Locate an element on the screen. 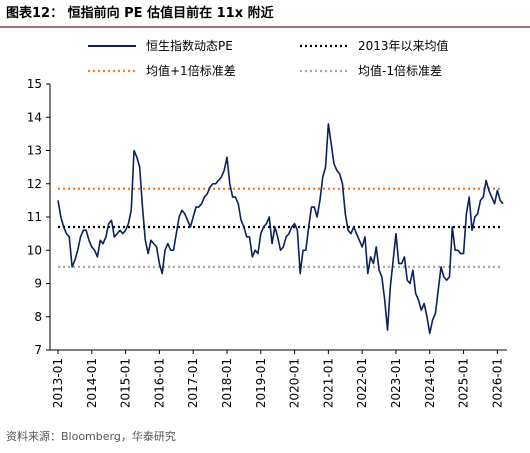  y-tick-label: 10 is located at coordinates (34, 250).